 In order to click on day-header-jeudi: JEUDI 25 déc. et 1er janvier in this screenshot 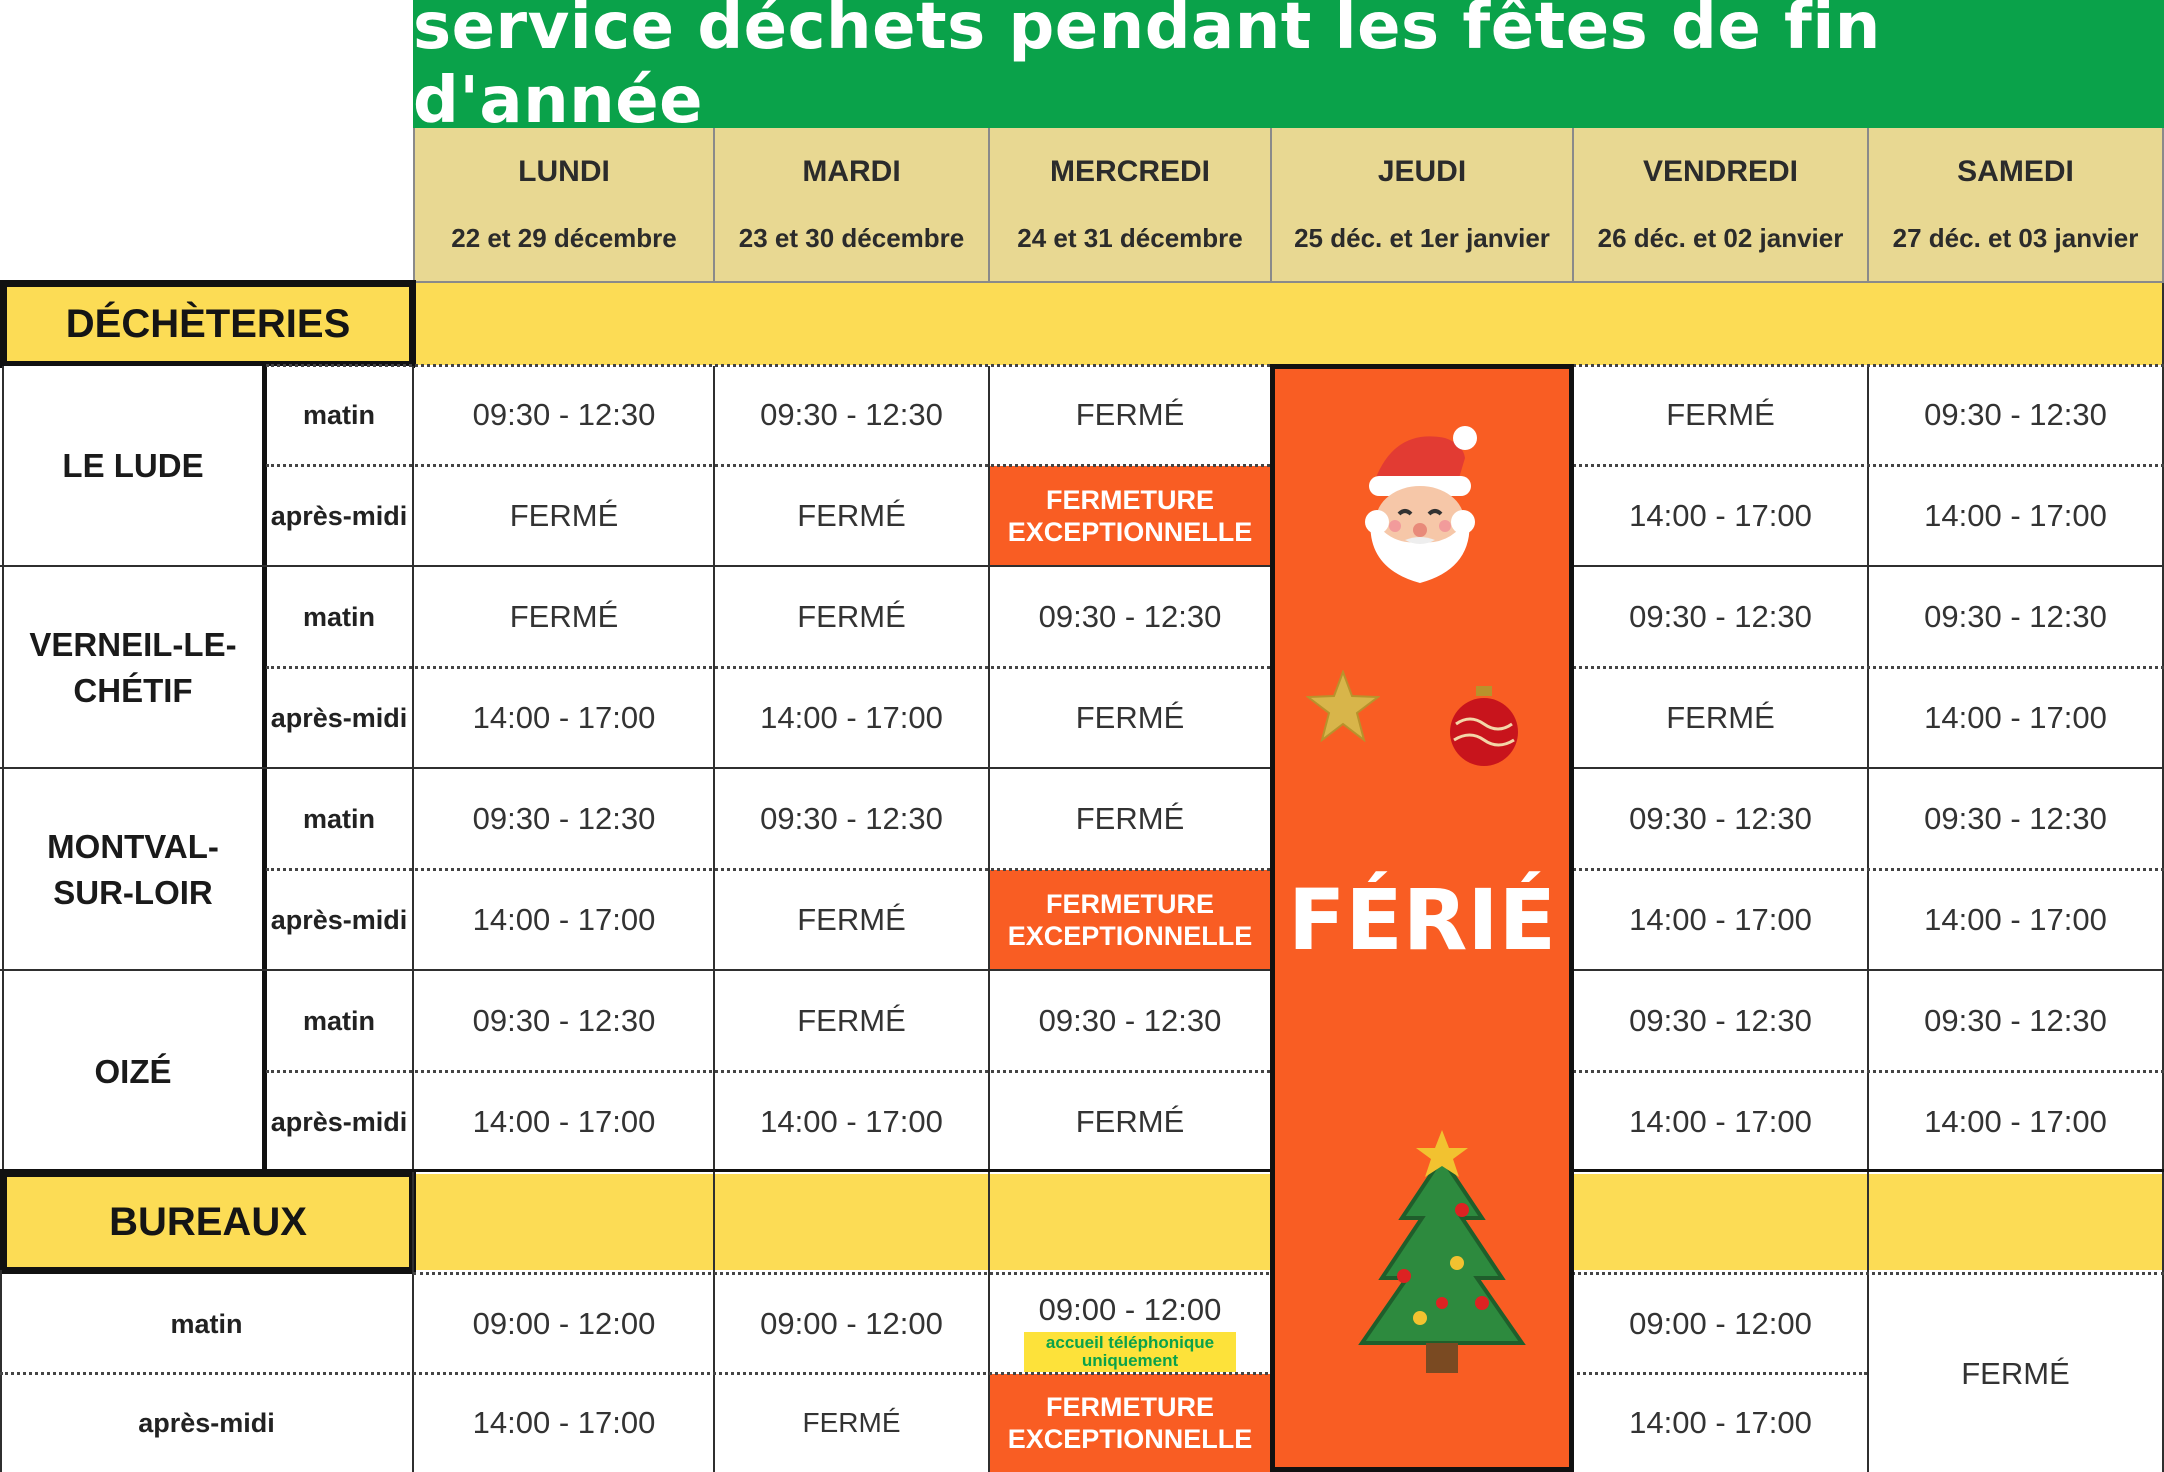, I will do `click(1422, 205)`.